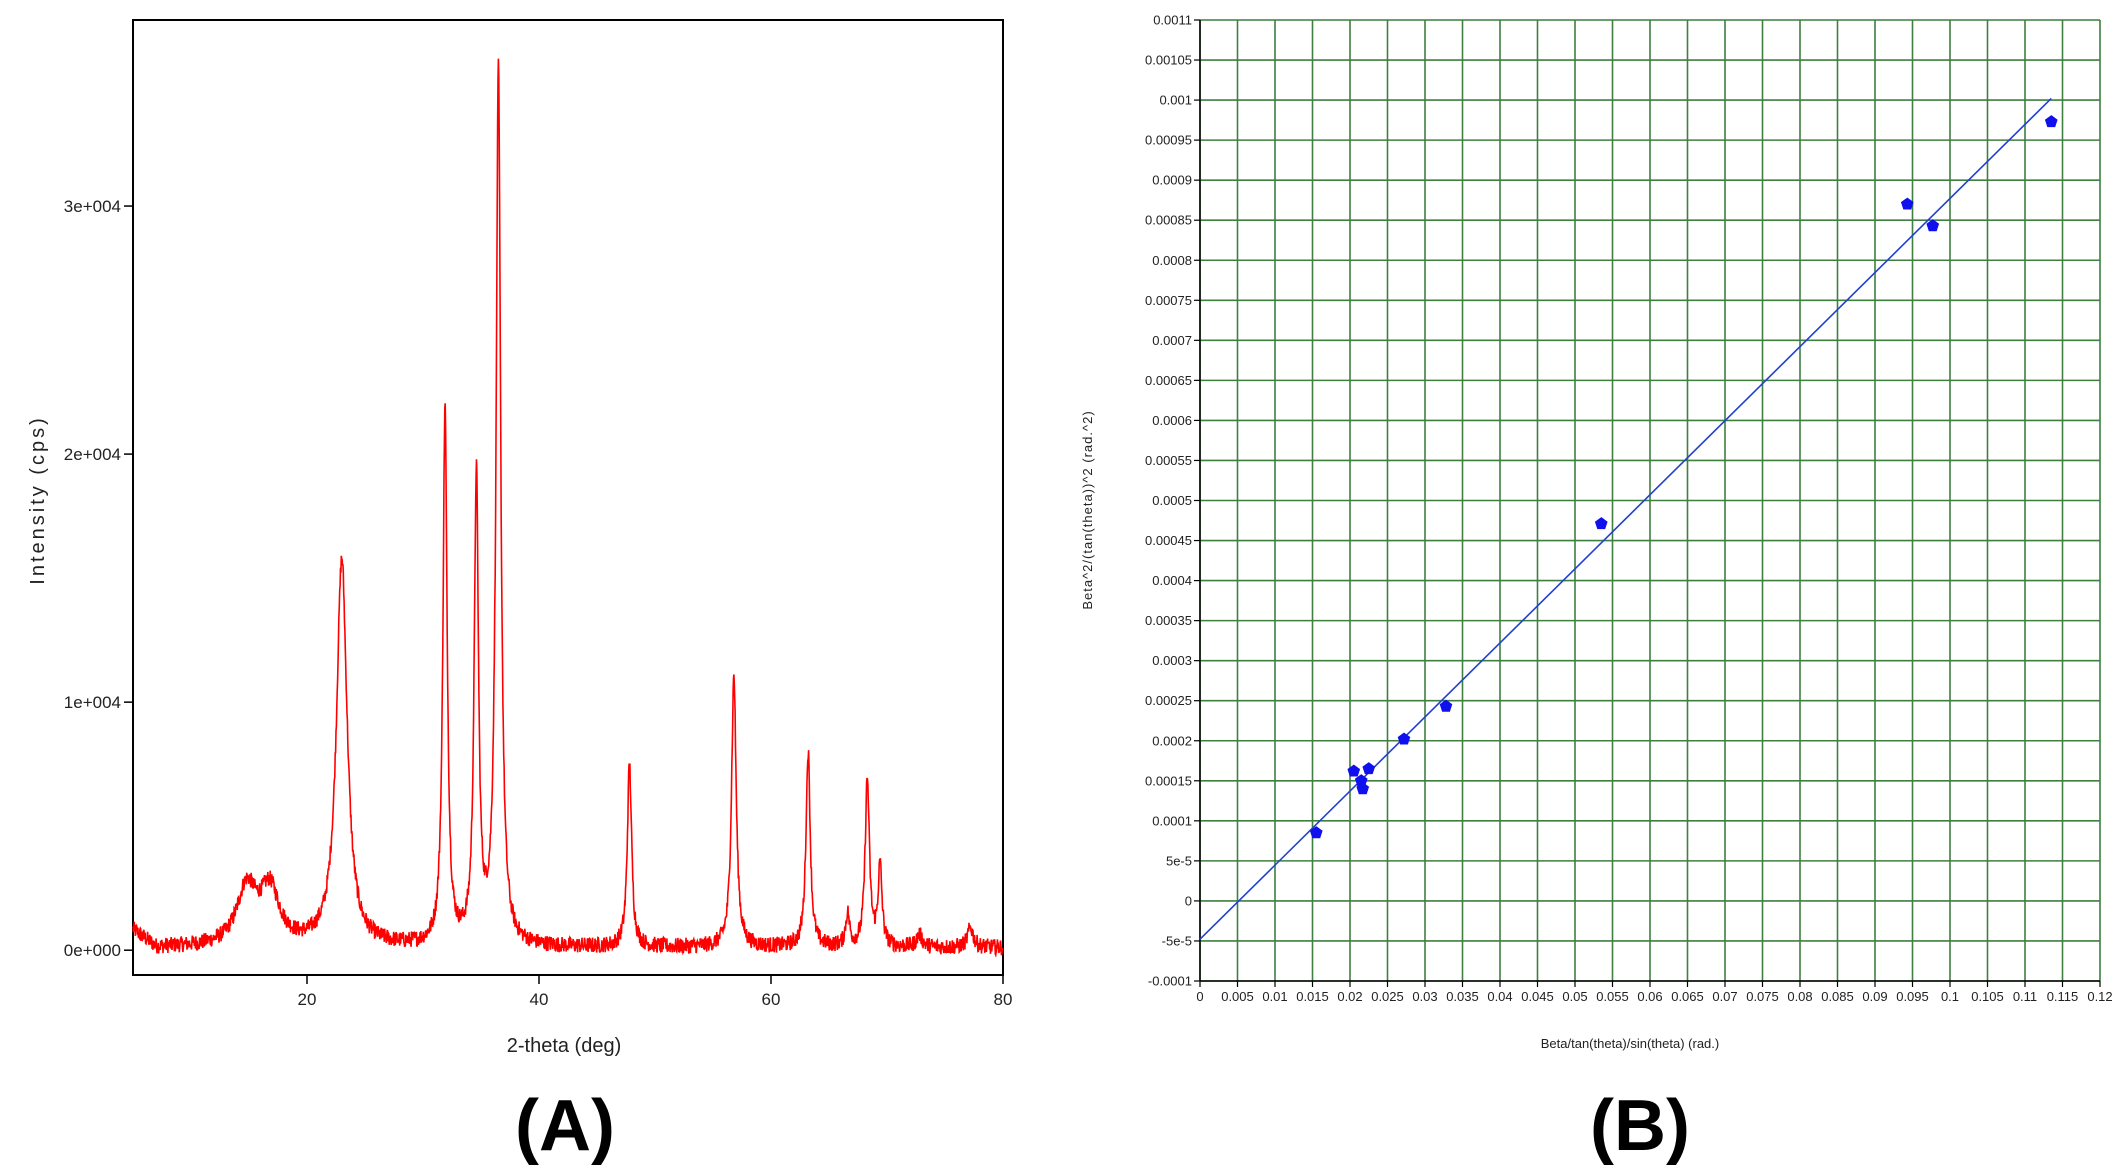 The image size is (2122, 1168). What do you see at coordinates (92, 950) in the screenshot?
I see `chart-a-y-tick-label: 0e+000` at bounding box center [92, 950].